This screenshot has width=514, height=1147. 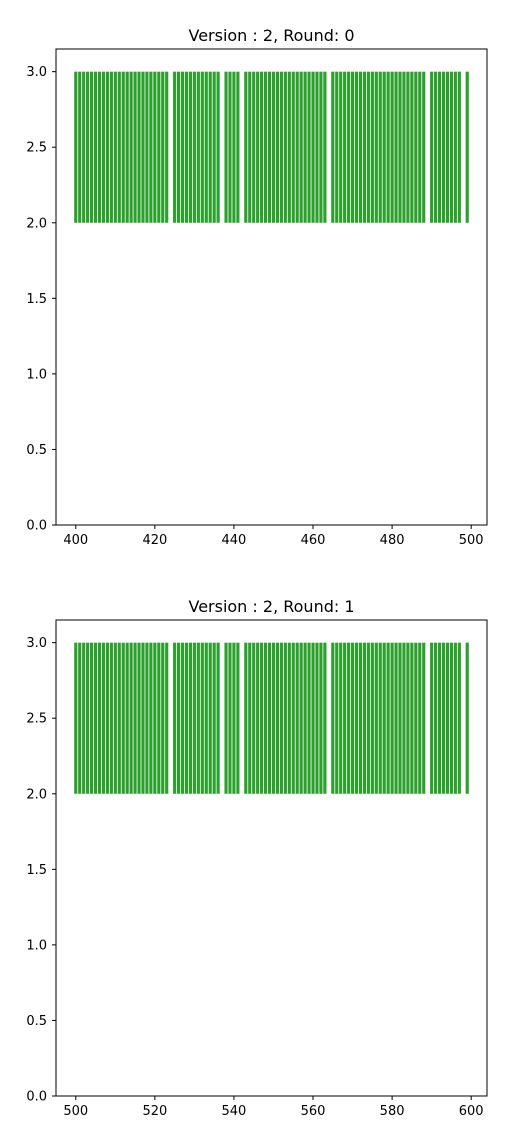 I want to click on x-tick-label: 580, so click(x=392, y=1111).